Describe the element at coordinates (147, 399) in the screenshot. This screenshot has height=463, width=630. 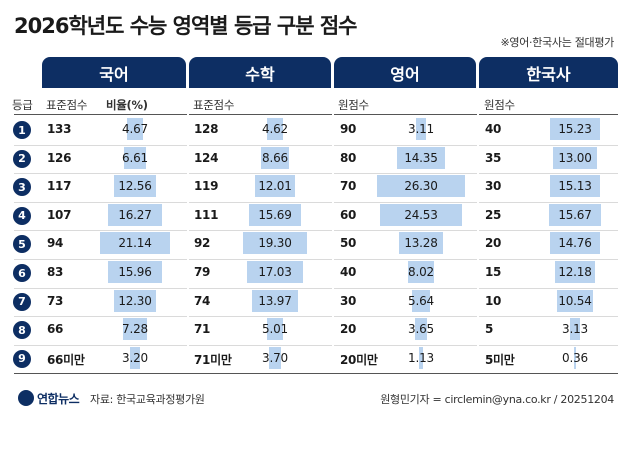
I see `source-text: 자료: 한국교육과정평가원` at that location.